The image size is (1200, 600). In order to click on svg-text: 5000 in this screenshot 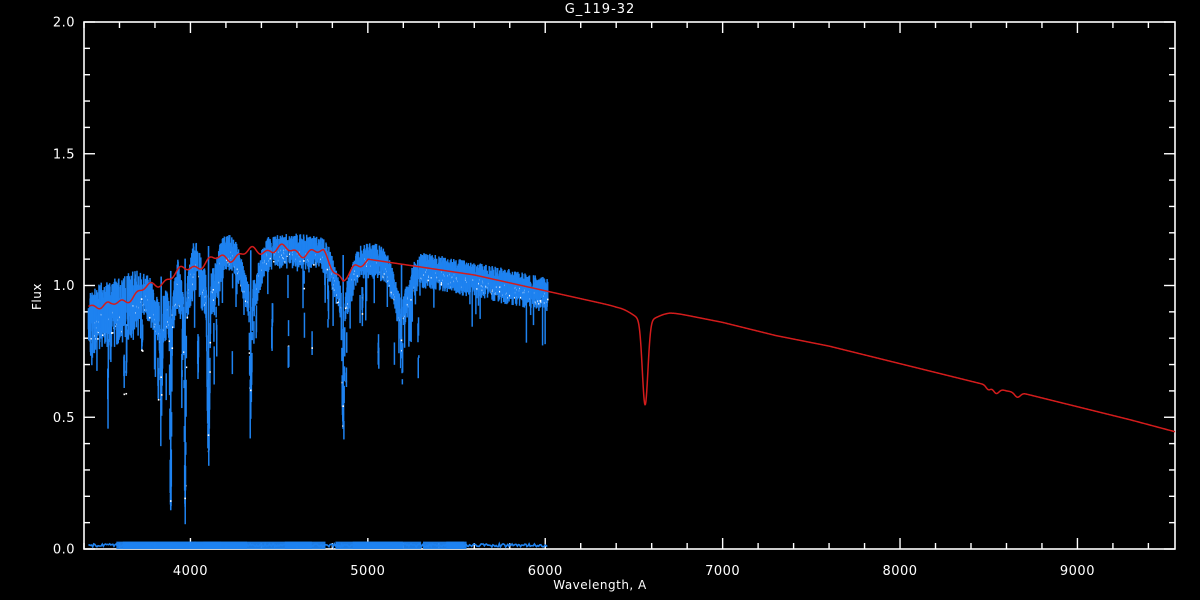, I will do `click(367, 571)`.